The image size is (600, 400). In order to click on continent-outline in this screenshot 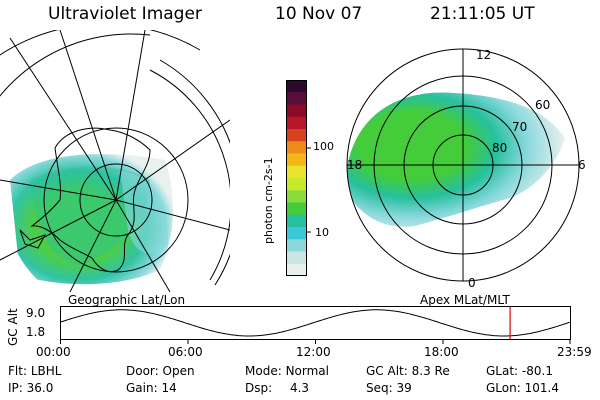, I will do `click(85, 200)`.